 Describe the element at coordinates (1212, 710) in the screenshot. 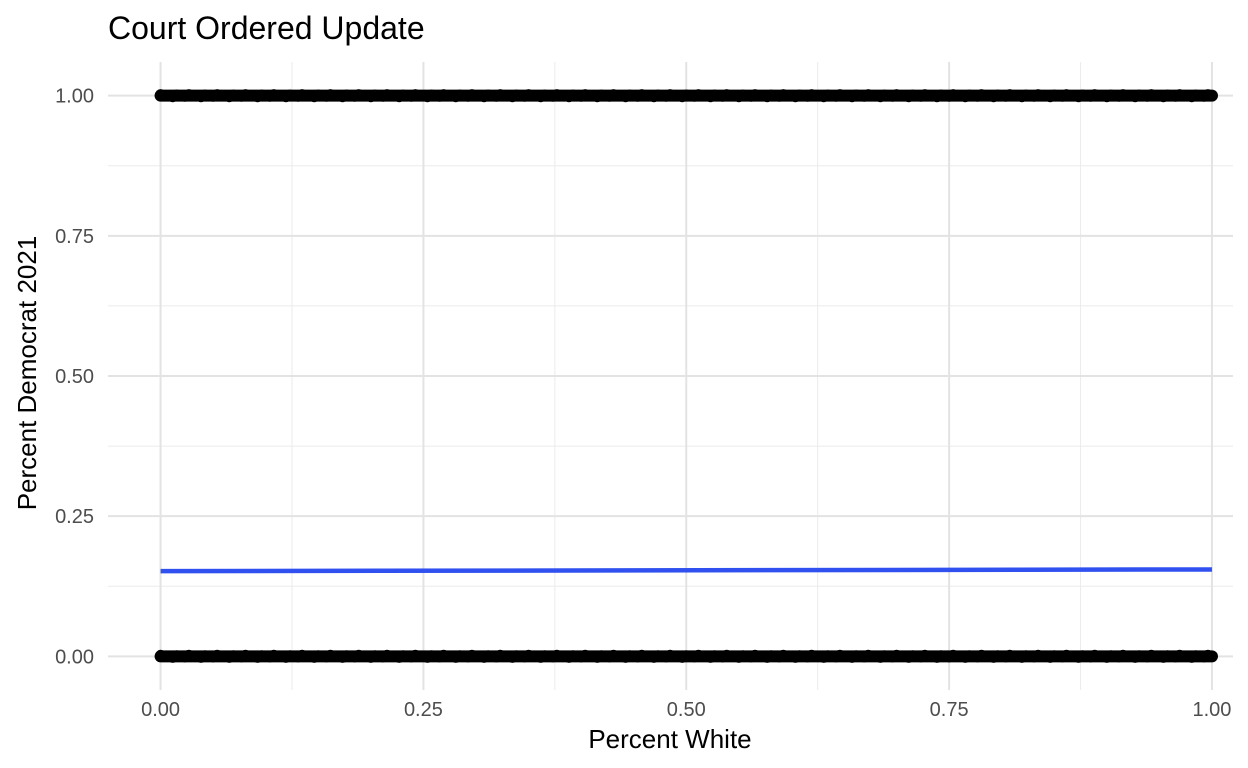

I see `x-tick-label: 1.00` at that location.